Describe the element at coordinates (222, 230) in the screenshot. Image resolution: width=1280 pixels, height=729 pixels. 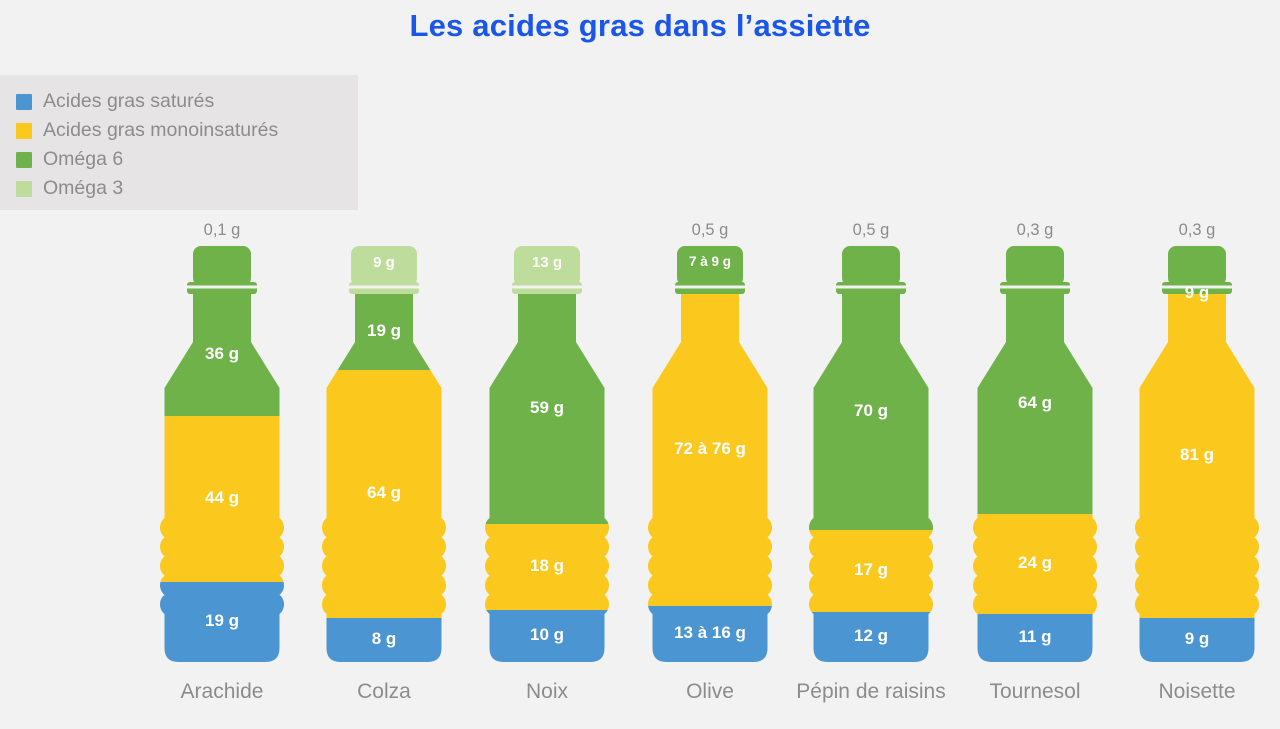
I see `omega3-top-label: 0,1 g` at that location.